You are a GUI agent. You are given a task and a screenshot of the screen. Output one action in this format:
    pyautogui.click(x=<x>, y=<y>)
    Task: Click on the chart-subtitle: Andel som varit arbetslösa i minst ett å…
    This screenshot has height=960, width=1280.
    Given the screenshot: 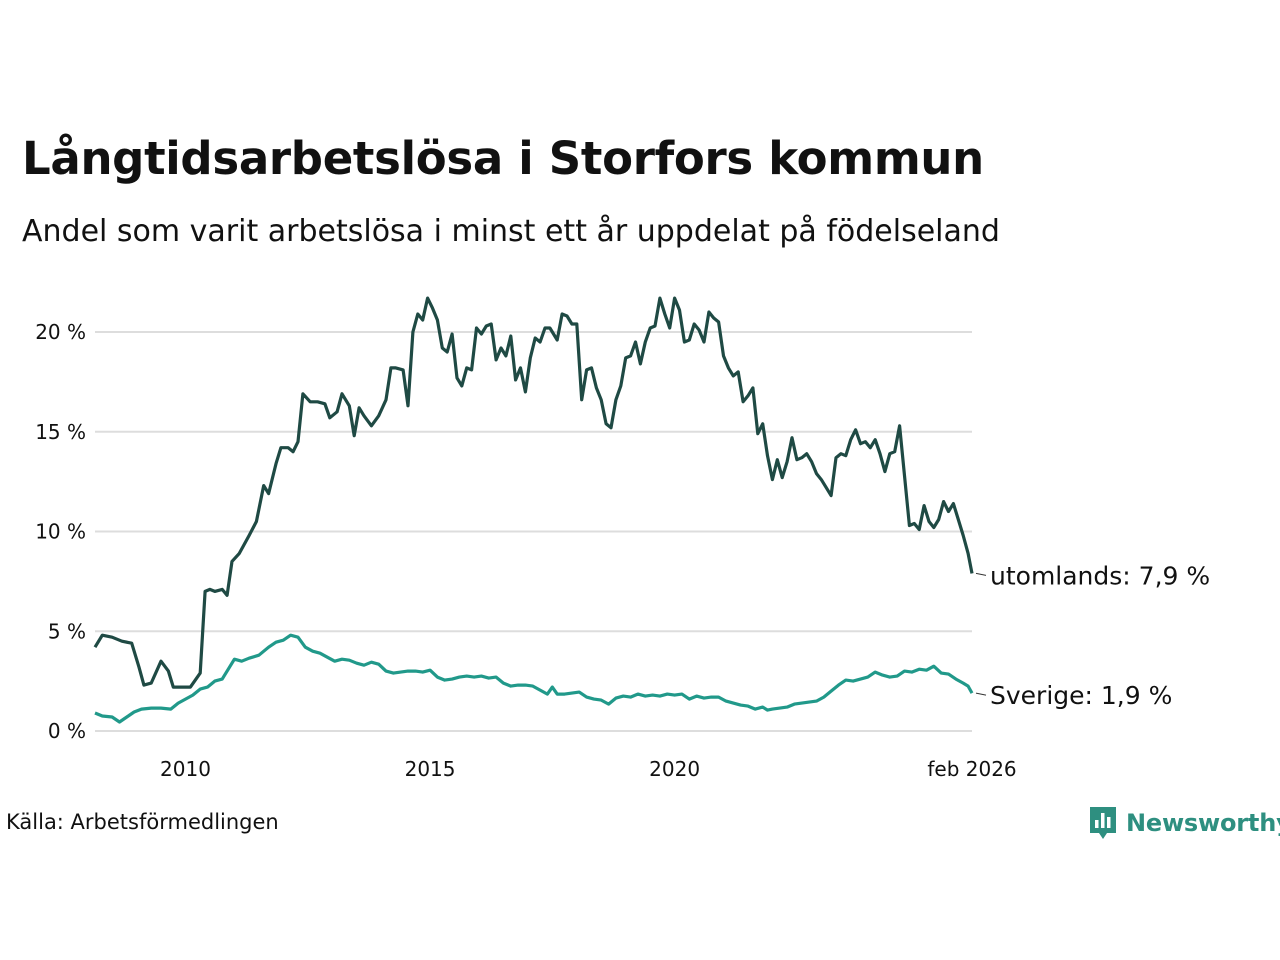 What is the action you would take?
    pyautogui.click(x=511, y=231)
    